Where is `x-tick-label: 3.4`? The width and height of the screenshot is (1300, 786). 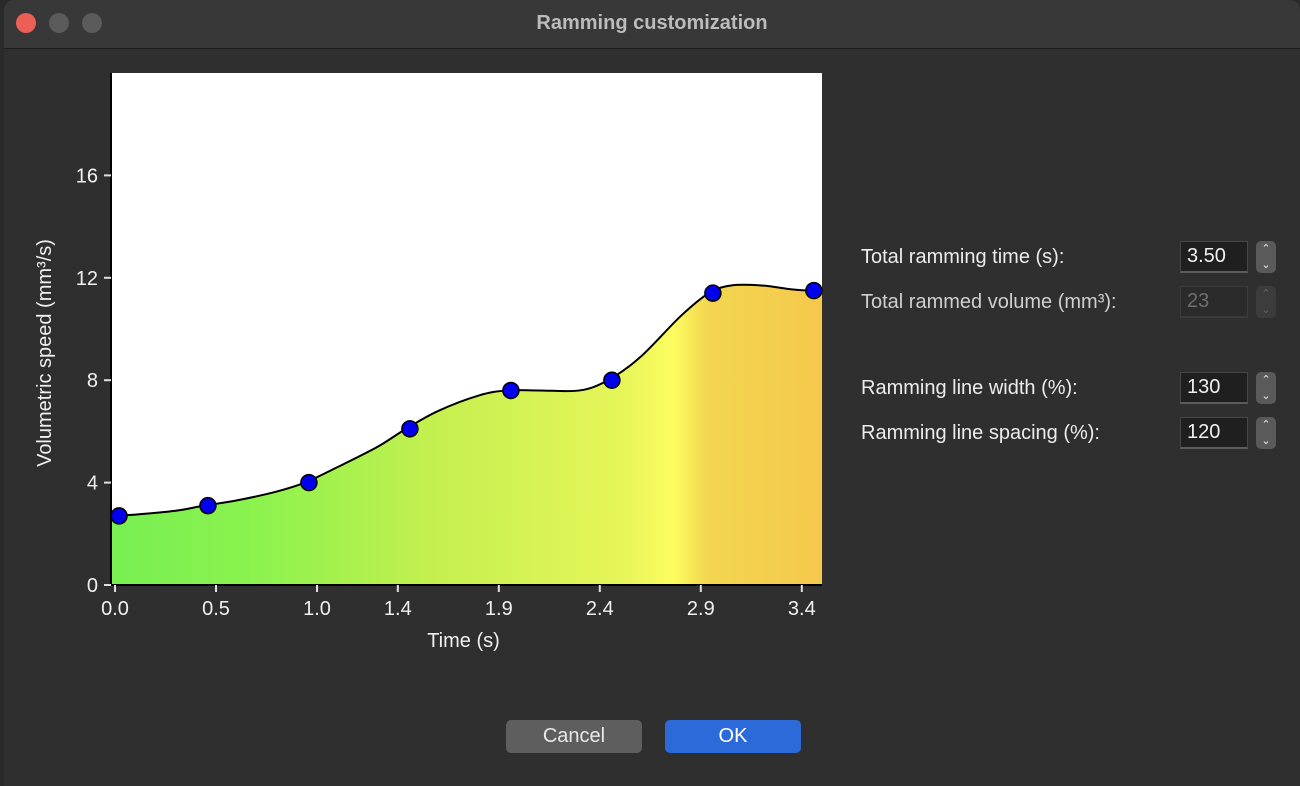
x-tick-label: 3.4 is located at coordinates (802, 609).